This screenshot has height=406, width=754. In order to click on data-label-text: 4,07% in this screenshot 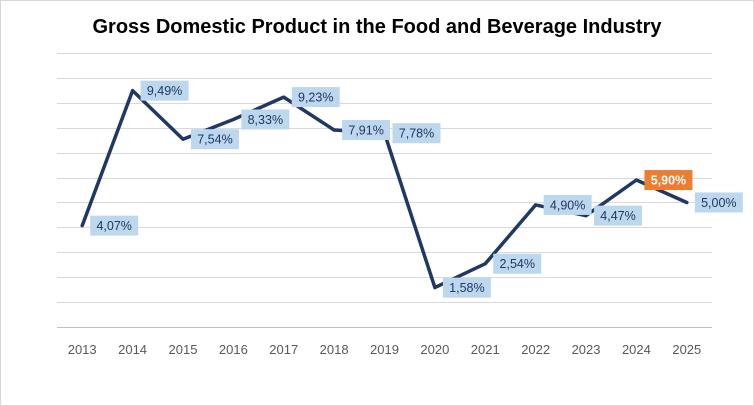, I will do `click(113, 226)`.